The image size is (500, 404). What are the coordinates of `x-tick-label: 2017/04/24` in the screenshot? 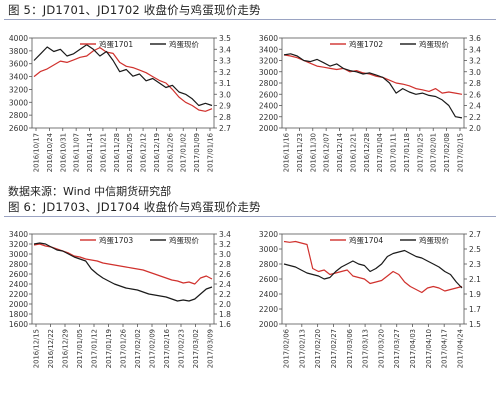 It's located at (461, 348).